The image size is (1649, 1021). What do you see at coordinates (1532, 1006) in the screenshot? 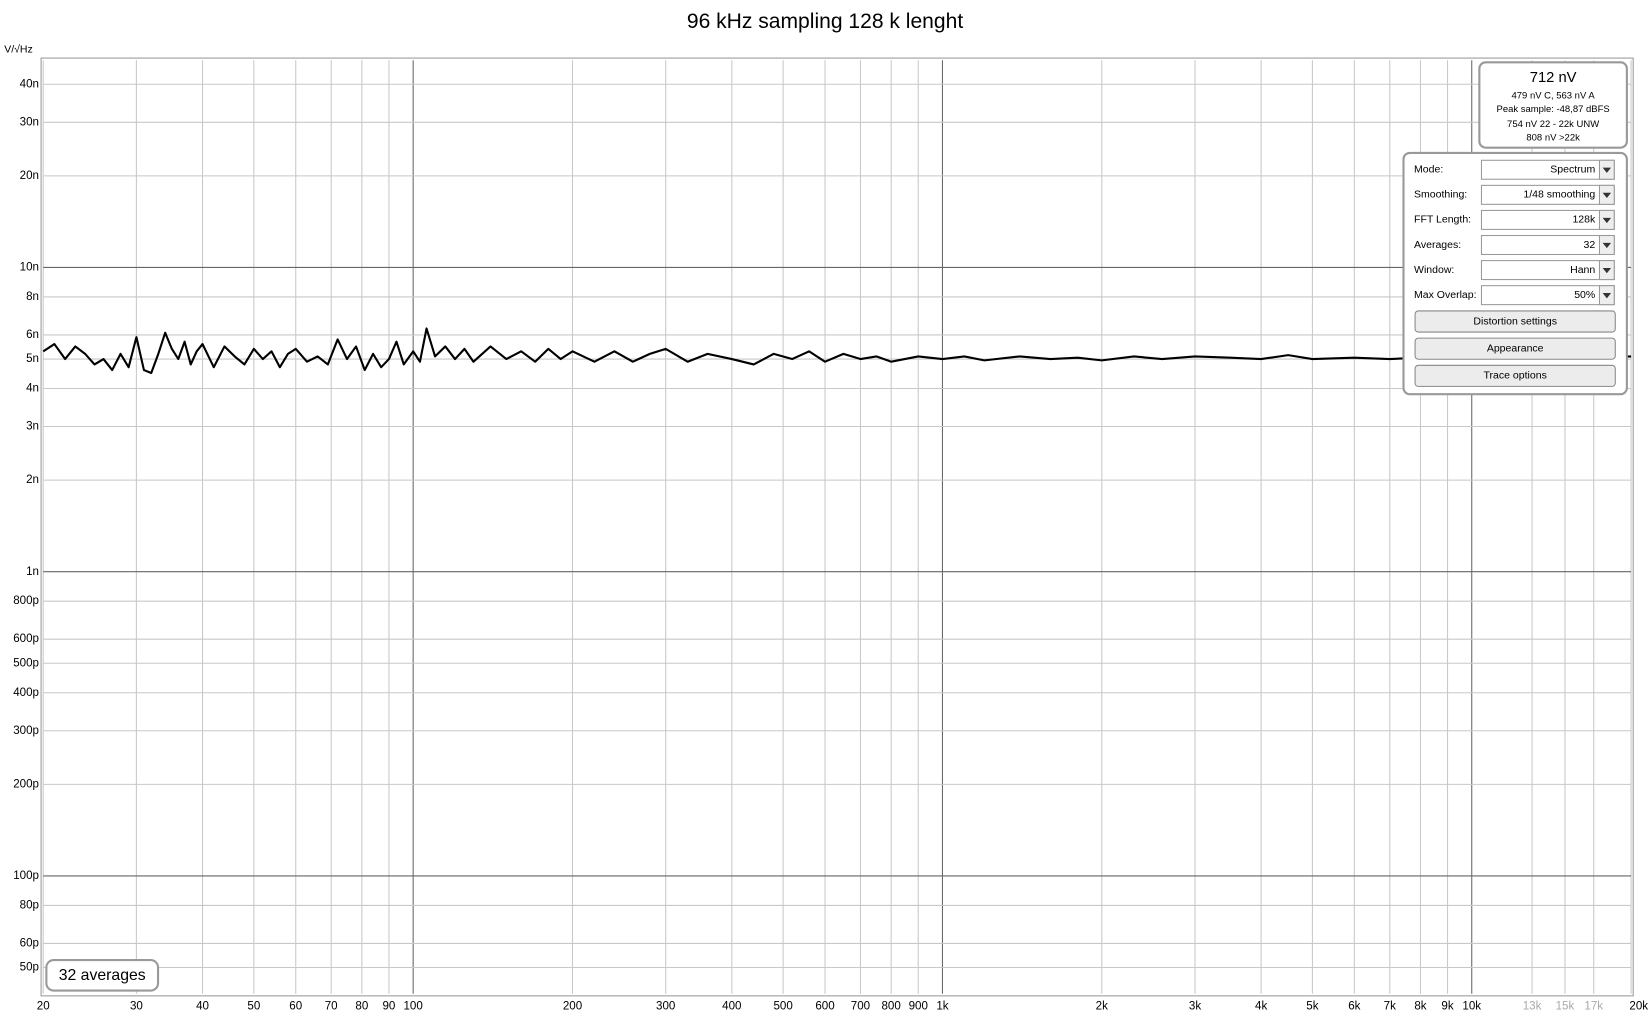
I see `x-tick-label: 13k` at bounding box center [1532, 1006].